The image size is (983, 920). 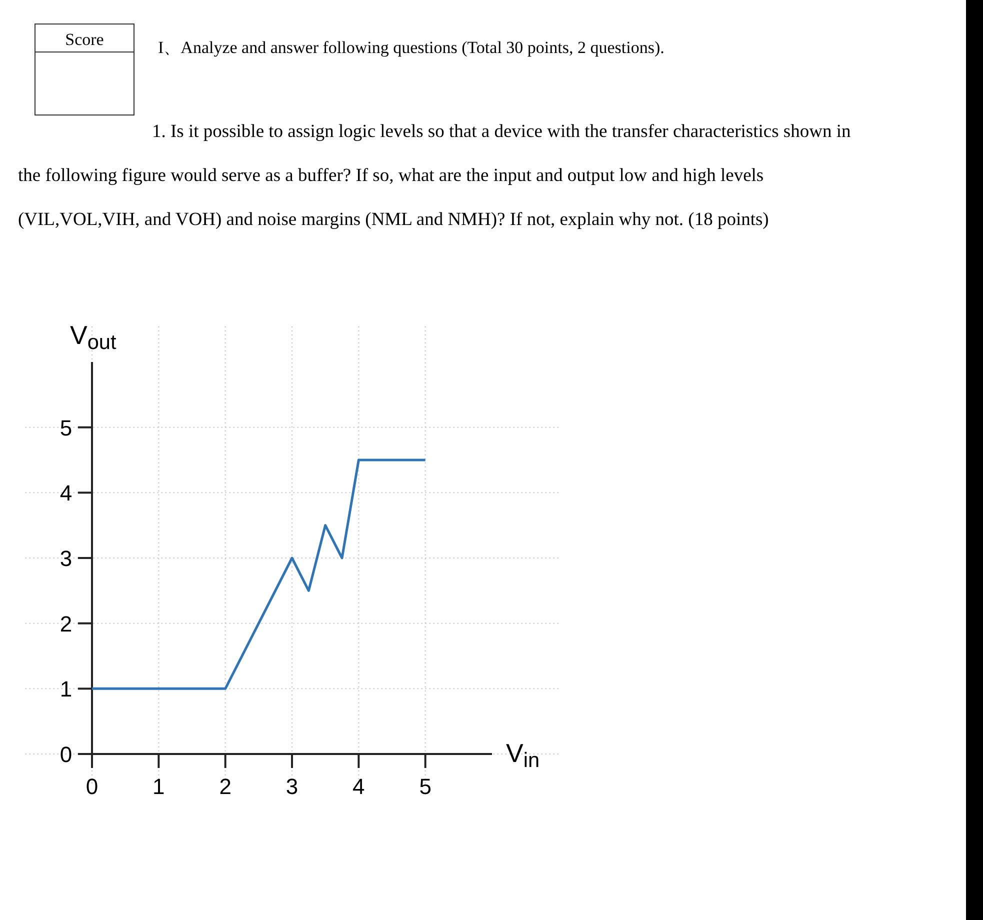 What do you see at coordinates (93, 337) in the screenshot?
I see `y-axis-title: V$_{out}$` at bounding box center [93, 337].